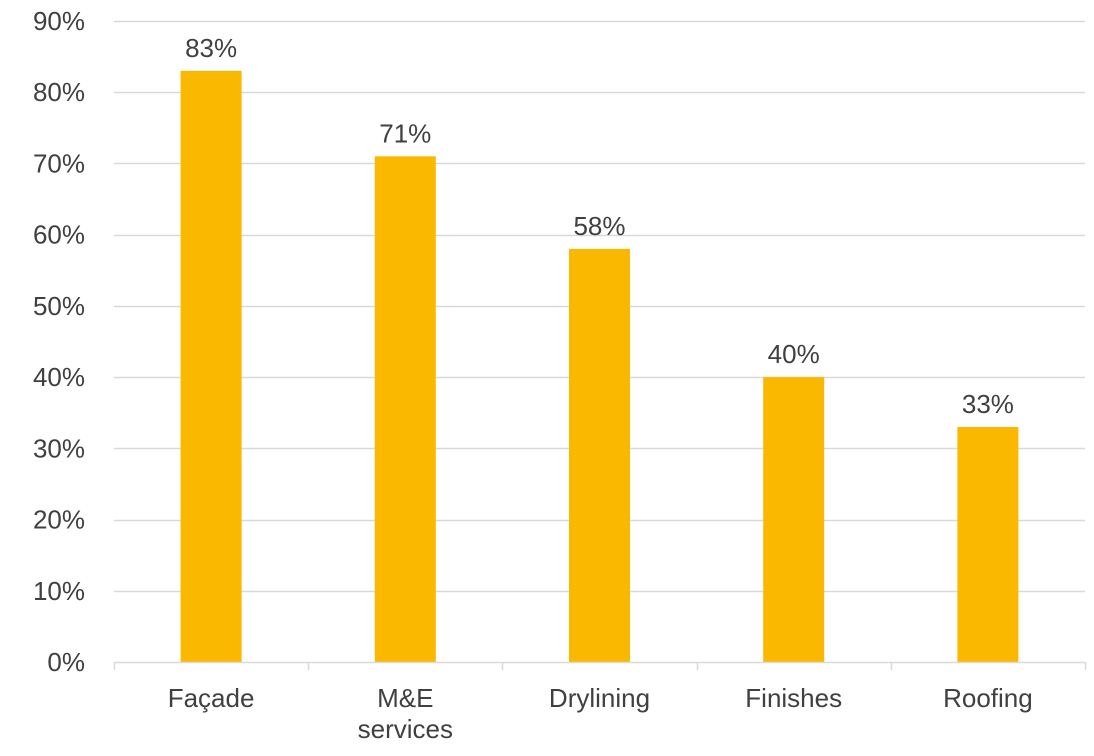  Describe the element at coordinates (211, 48) in the screenshot. I see `data-label: 83%` at that location.